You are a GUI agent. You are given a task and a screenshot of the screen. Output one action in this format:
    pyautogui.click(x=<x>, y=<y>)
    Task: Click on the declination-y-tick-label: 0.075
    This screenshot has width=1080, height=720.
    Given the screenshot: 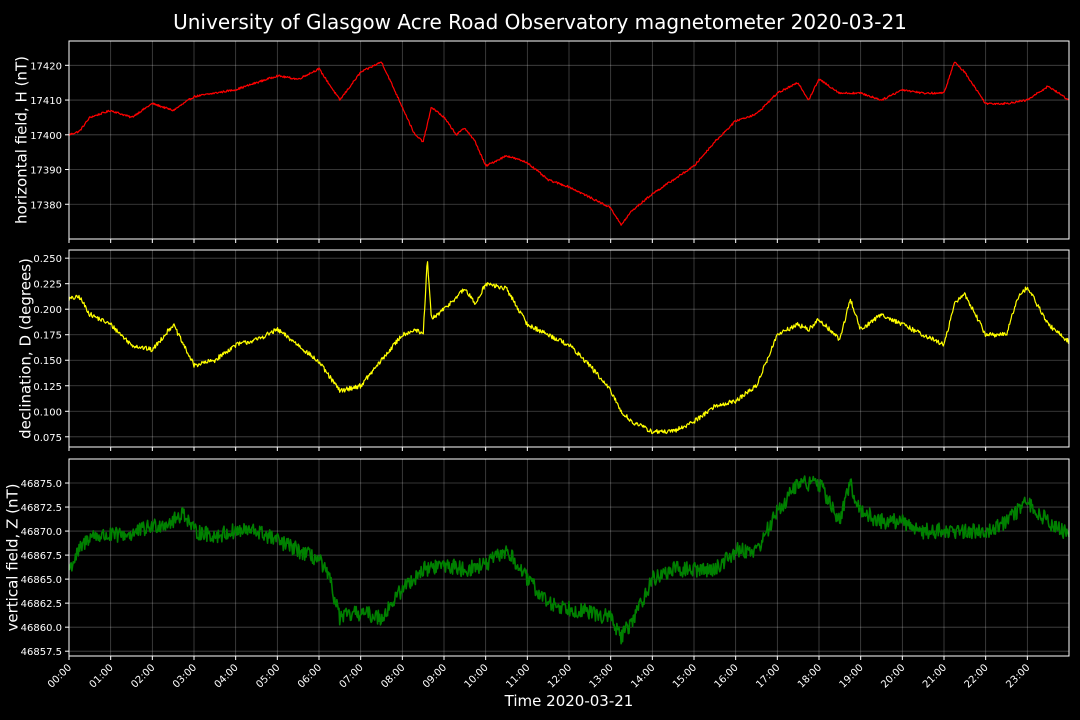 What is the action you would take?
    pyautogui.click(x=47, y=438)
    